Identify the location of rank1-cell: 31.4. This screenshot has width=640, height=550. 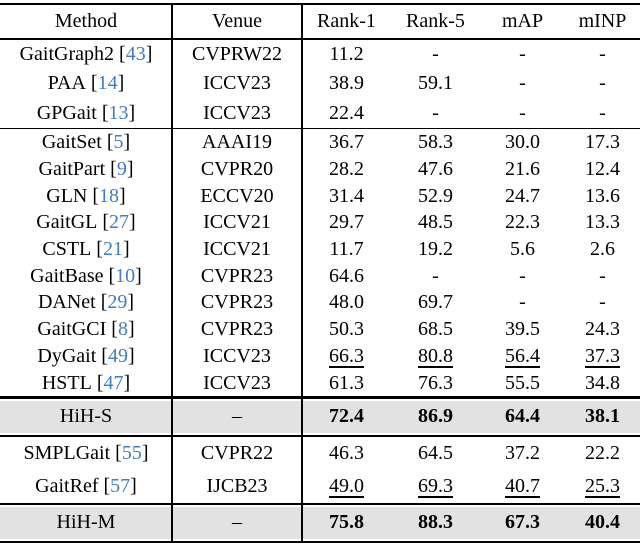
(346, 195).